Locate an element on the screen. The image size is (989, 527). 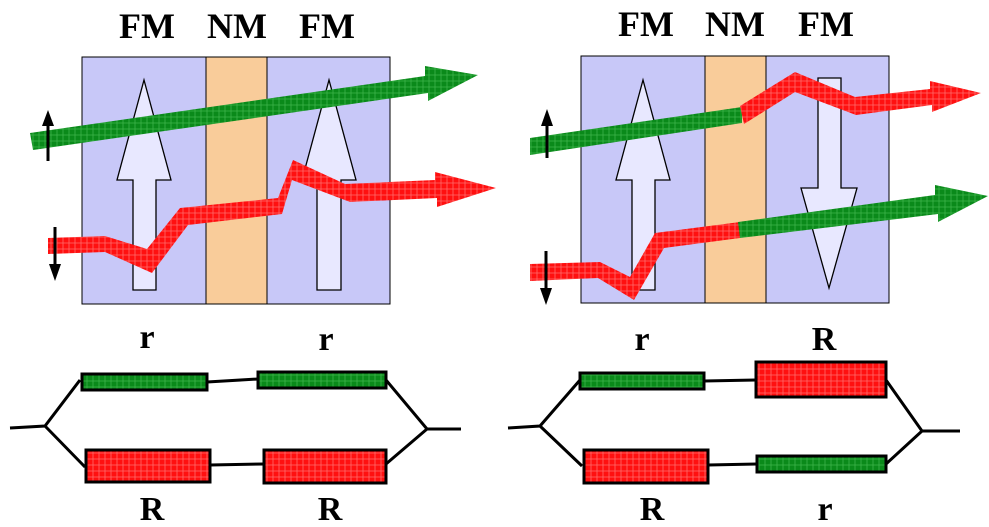
right-spin-down-icon is located at coordinates (546, 278).